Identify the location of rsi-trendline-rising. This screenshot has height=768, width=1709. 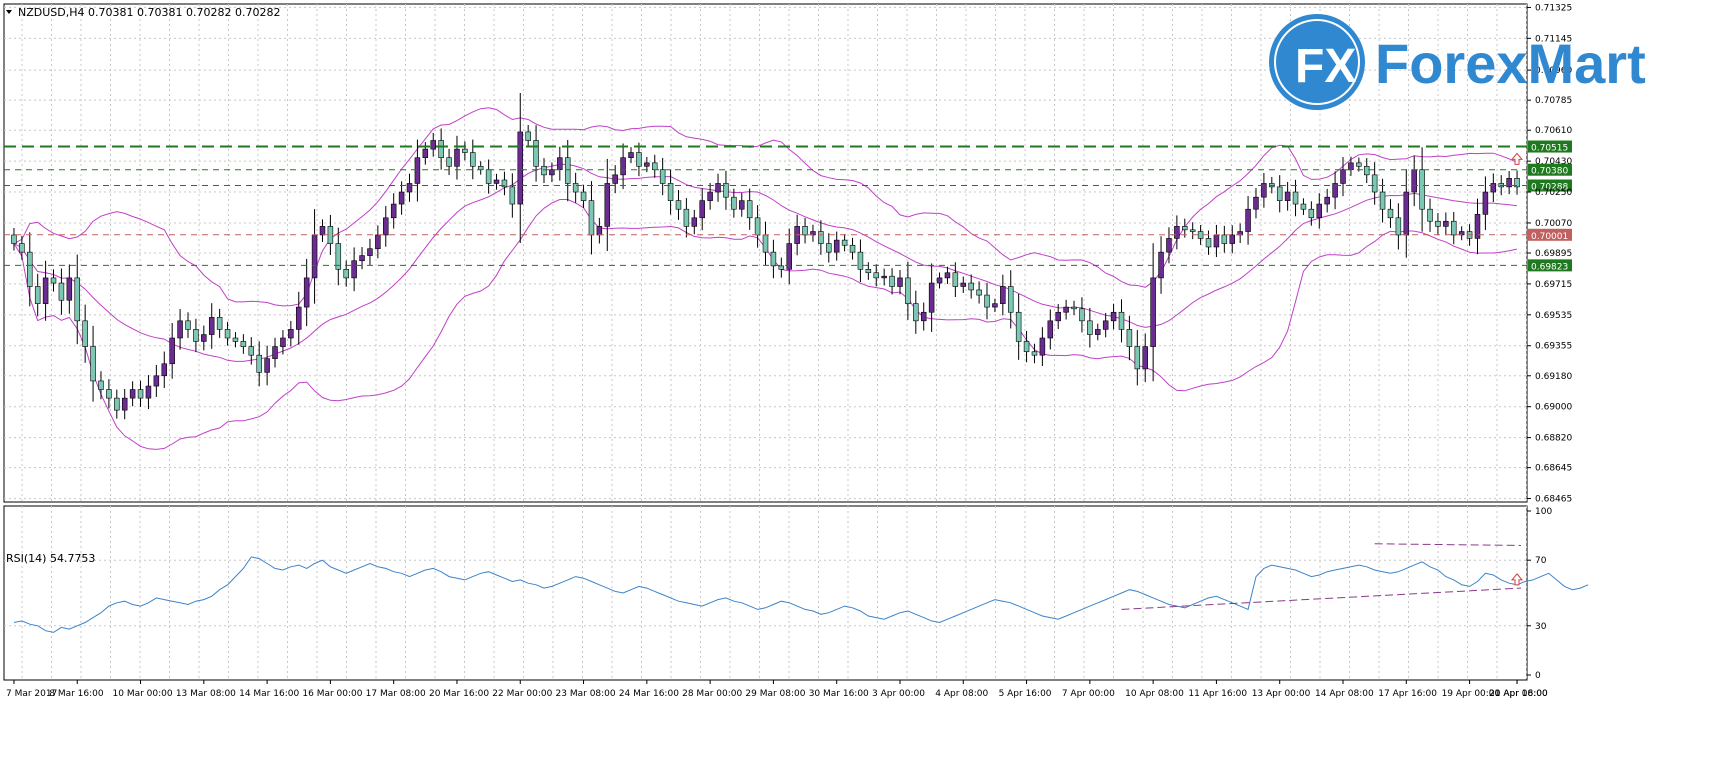
(1321, 598).